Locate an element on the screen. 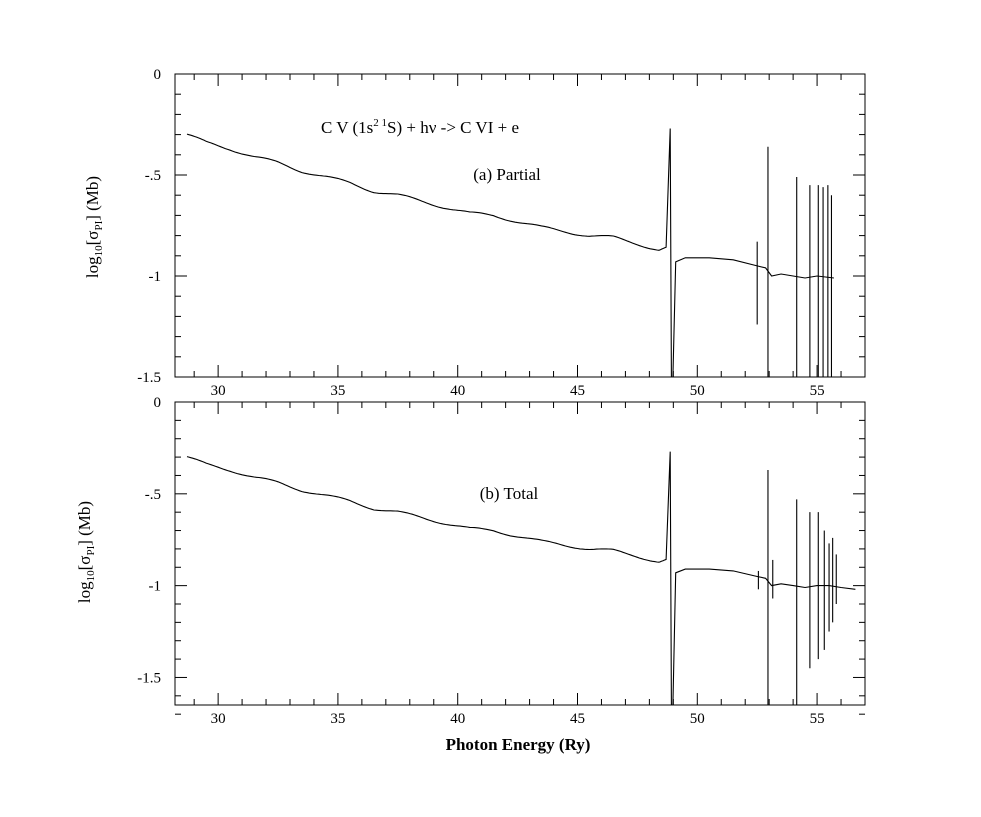 Image resolution: width=981 pixels, height=817 pixels. panel-a-y-axis-label: log10[σPI] (Mb) is located at coordinates (94, 227).